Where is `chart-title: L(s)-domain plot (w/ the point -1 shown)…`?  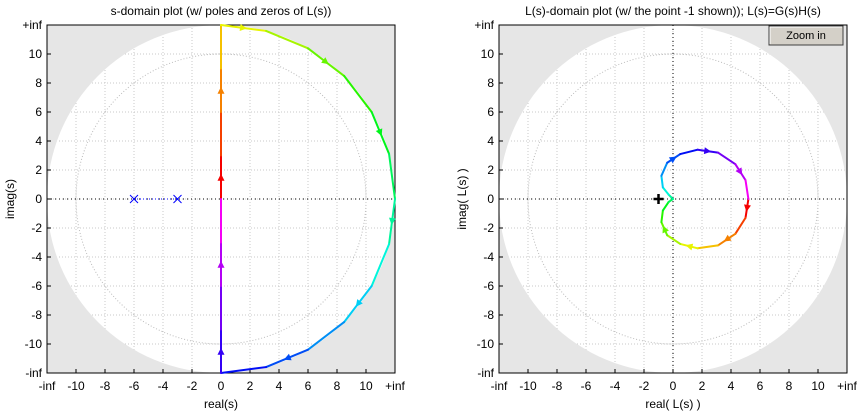 chart-title: L(s)-domain plot (w/ the point -1 shown)… is located at coordinates (673, 11).